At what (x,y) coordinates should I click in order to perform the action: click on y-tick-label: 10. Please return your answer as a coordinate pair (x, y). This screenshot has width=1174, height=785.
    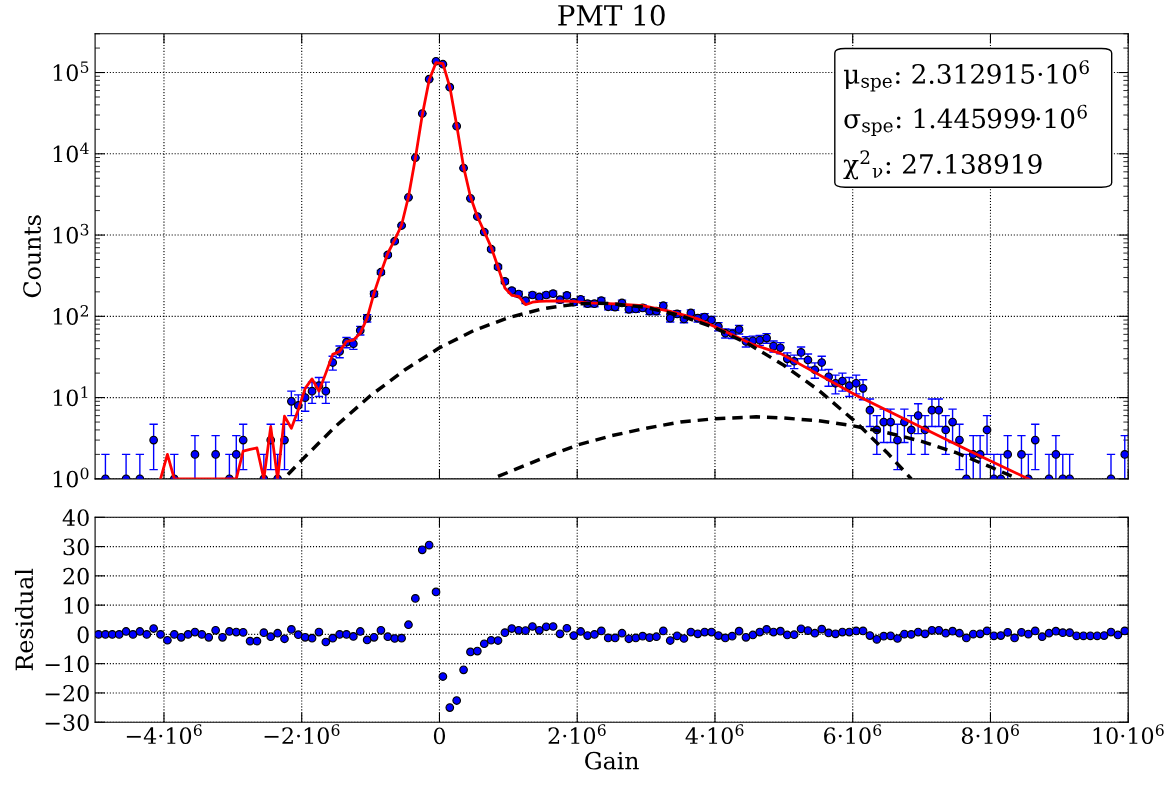
    Looking at the image, I should click on (76, 605).